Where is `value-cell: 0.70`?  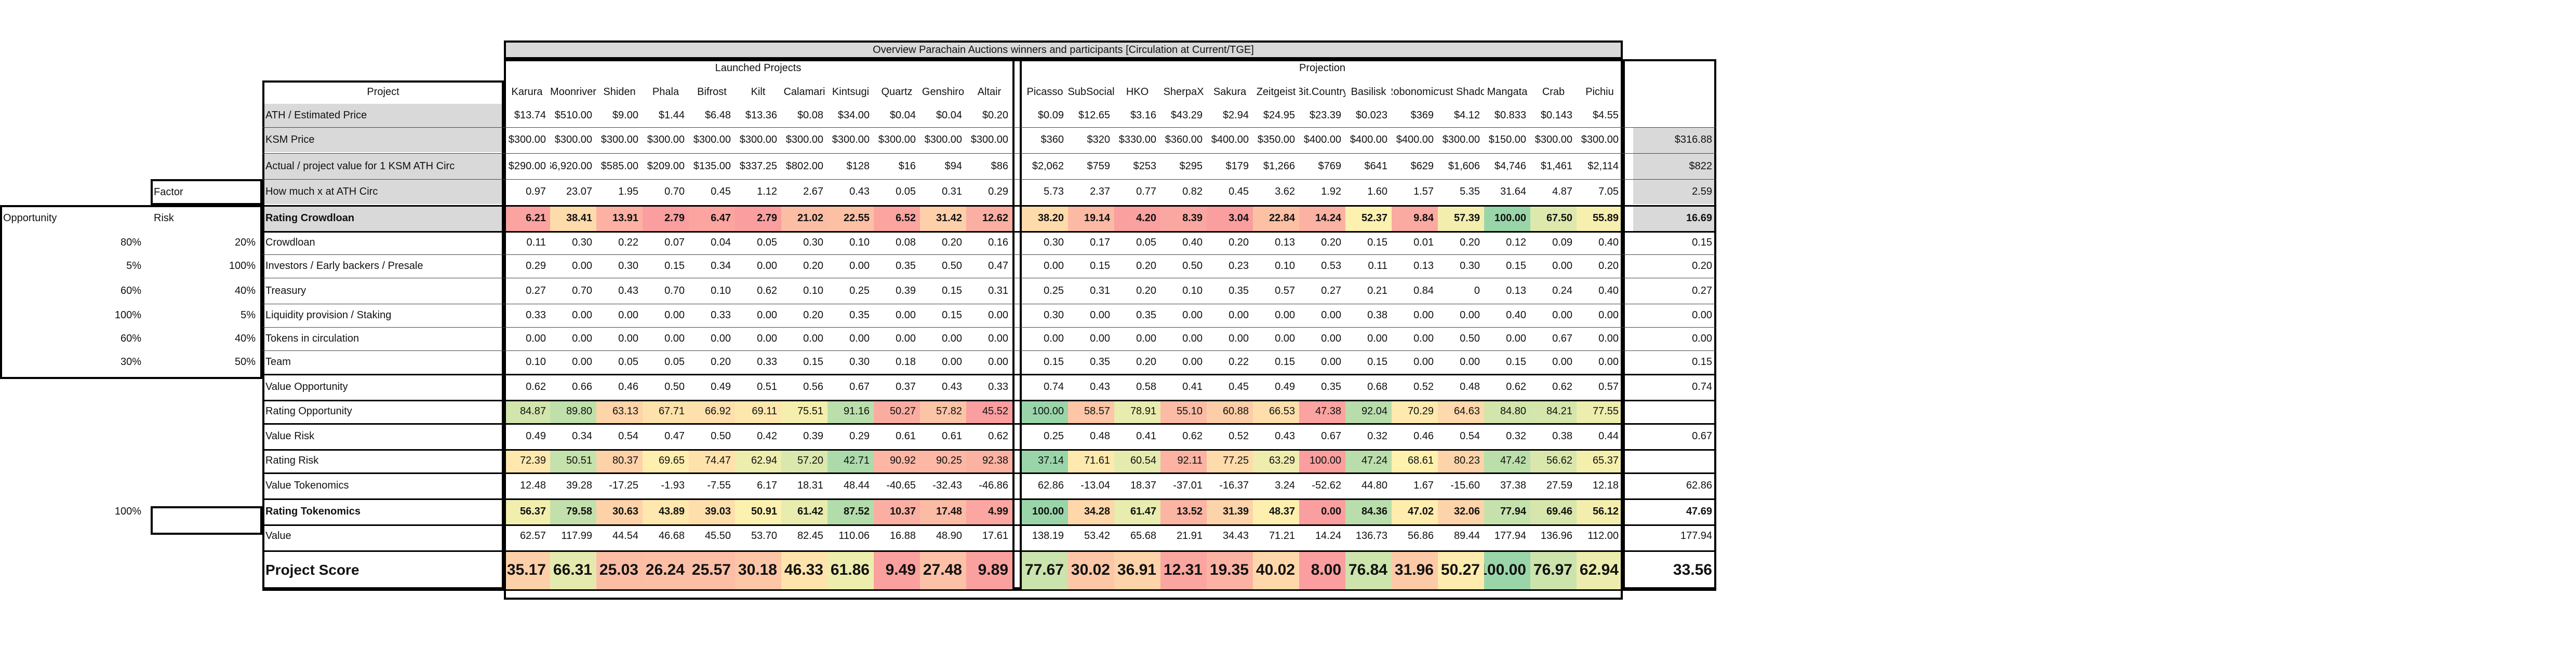 value-cell: 0.70 is located at coordinates (674, 191).